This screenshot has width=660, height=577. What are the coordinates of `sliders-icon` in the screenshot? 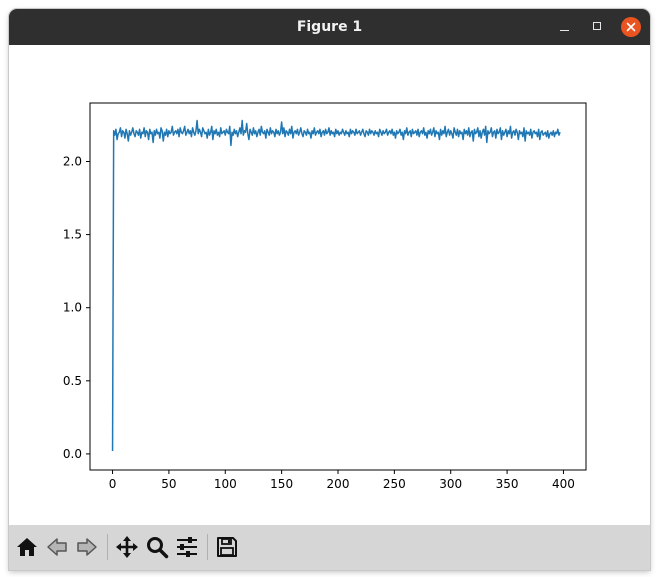 It's located at (187, 547).